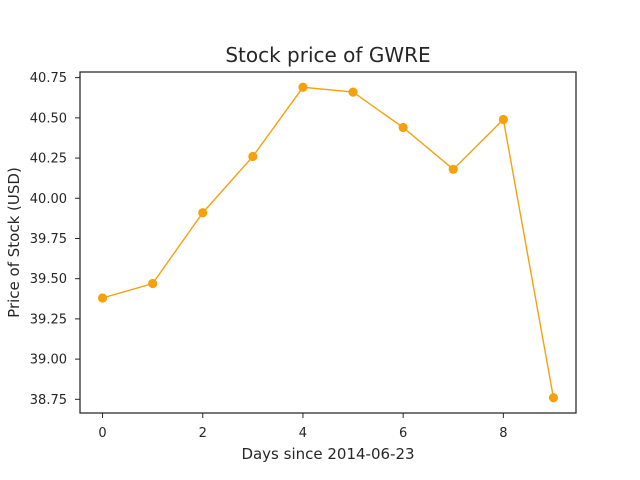 This screenshot has height=480, width=640. I want to click on x-axis-label: Days since 2014-06-23, so click(327, 454).